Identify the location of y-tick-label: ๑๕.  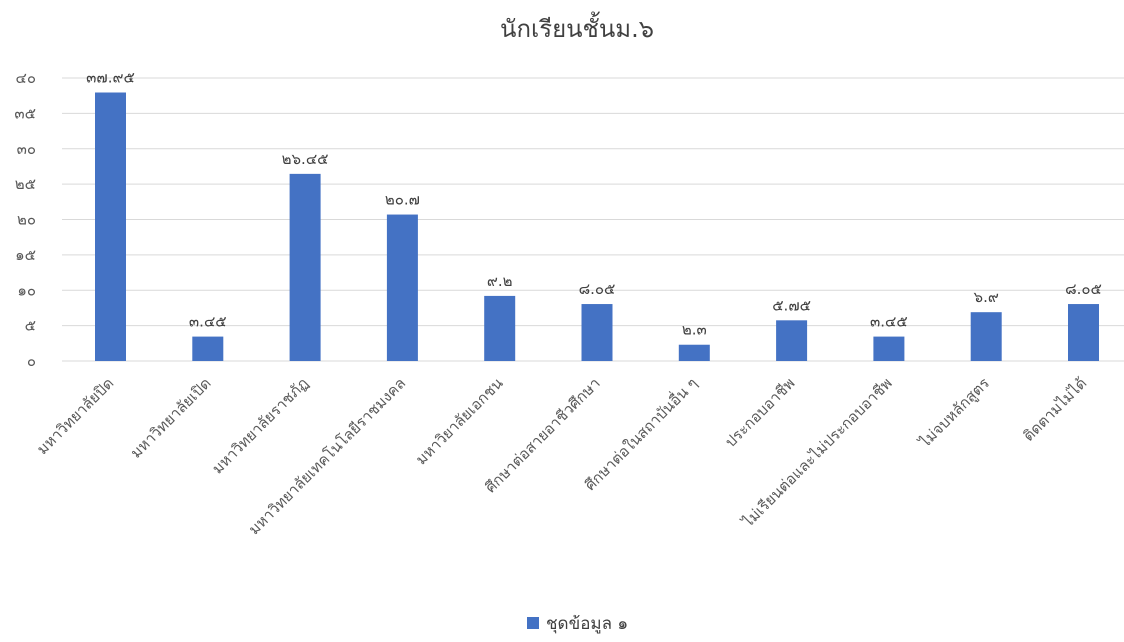
(25, 255).